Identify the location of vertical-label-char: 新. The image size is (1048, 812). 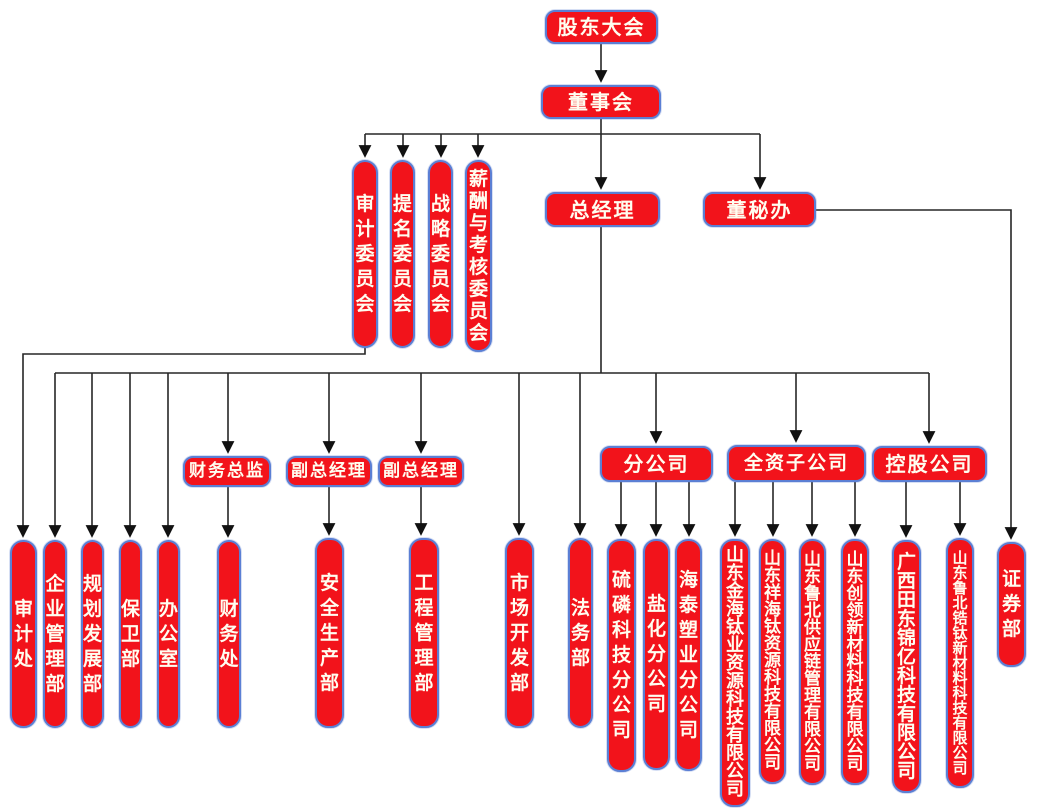
(960, 647).